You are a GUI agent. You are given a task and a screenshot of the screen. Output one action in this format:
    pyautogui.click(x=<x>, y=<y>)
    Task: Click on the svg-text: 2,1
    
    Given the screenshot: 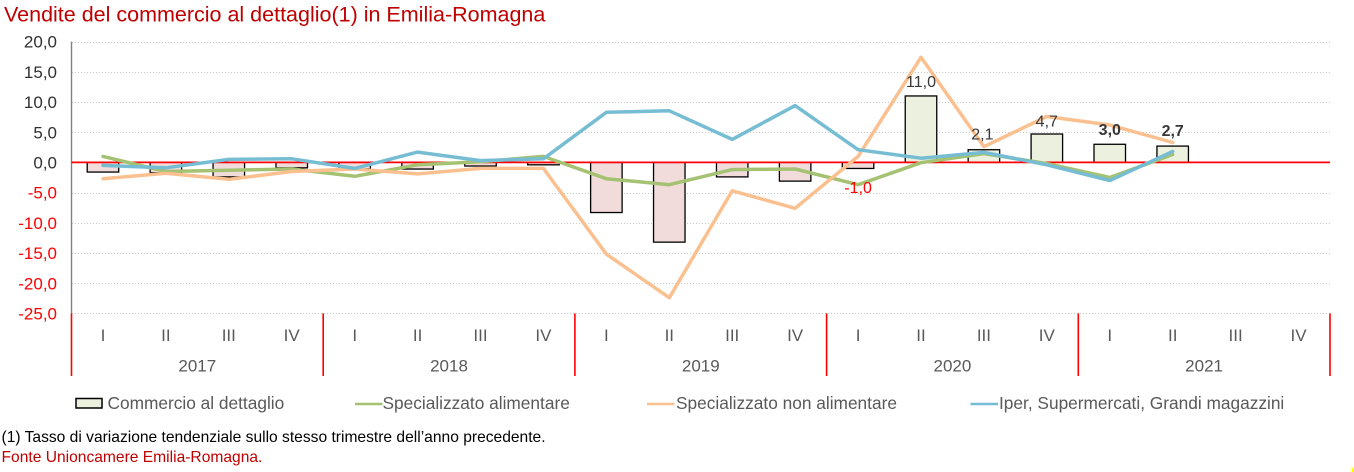 What is the action you would take?
    pyautogui.click(x=982, y=135)
    